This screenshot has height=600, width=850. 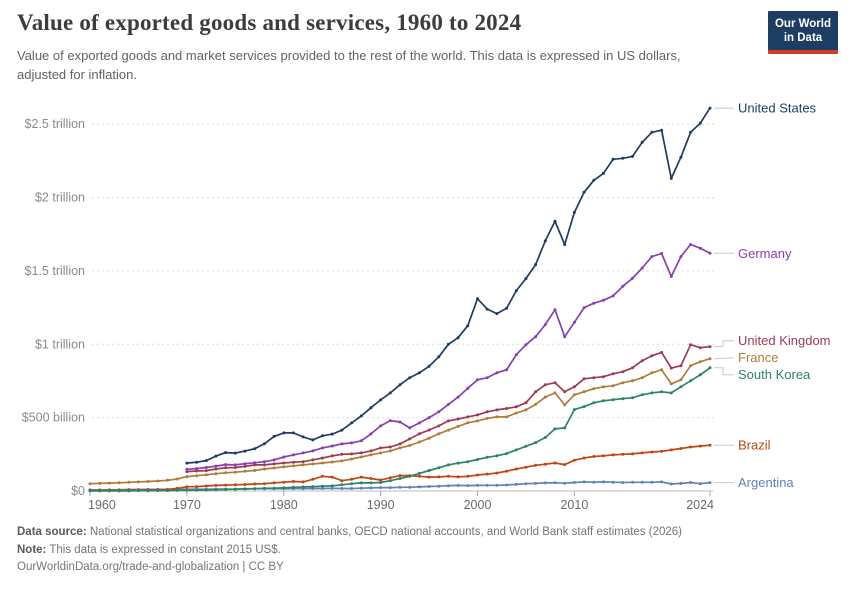 What do you see at coordinates (784, 340) in the screenshot?
I see `legend-label-united-kingdom: United Kingdom` at bounding box center [784, 340].